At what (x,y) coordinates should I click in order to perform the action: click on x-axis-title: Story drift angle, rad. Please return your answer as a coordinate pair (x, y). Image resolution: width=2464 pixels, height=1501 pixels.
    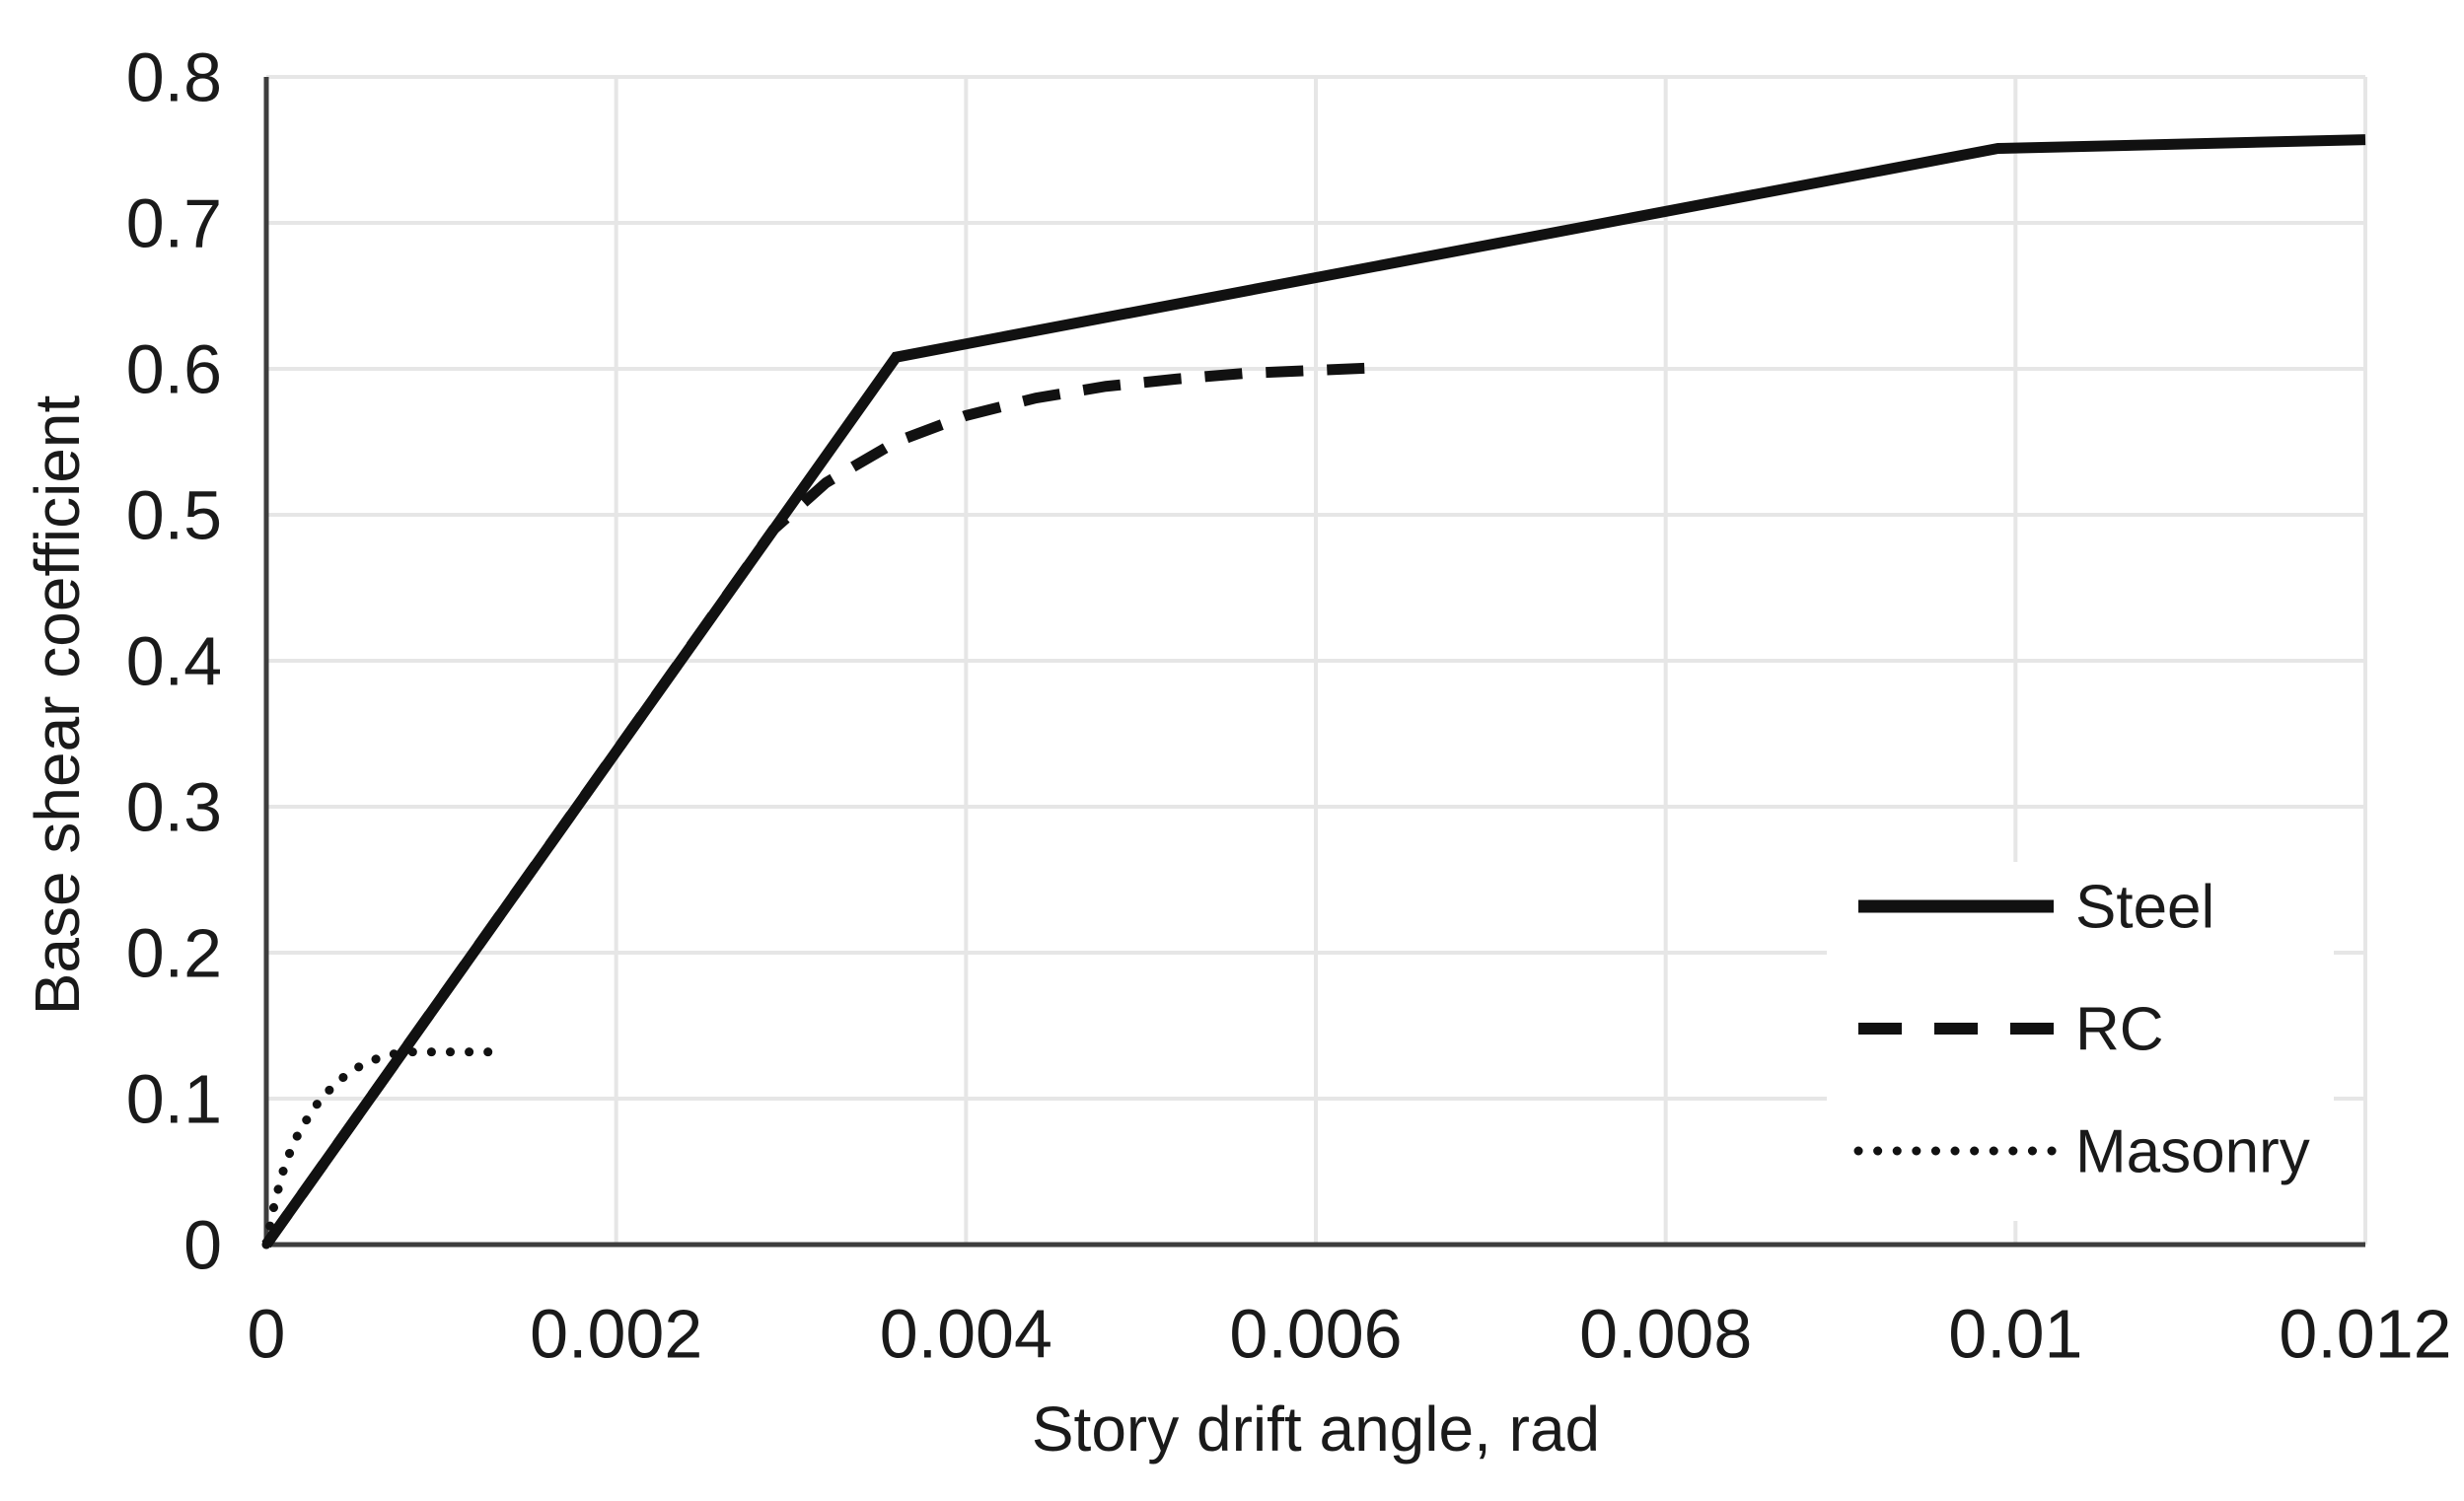
    Looking at the image, I should click on (1316, 1429).